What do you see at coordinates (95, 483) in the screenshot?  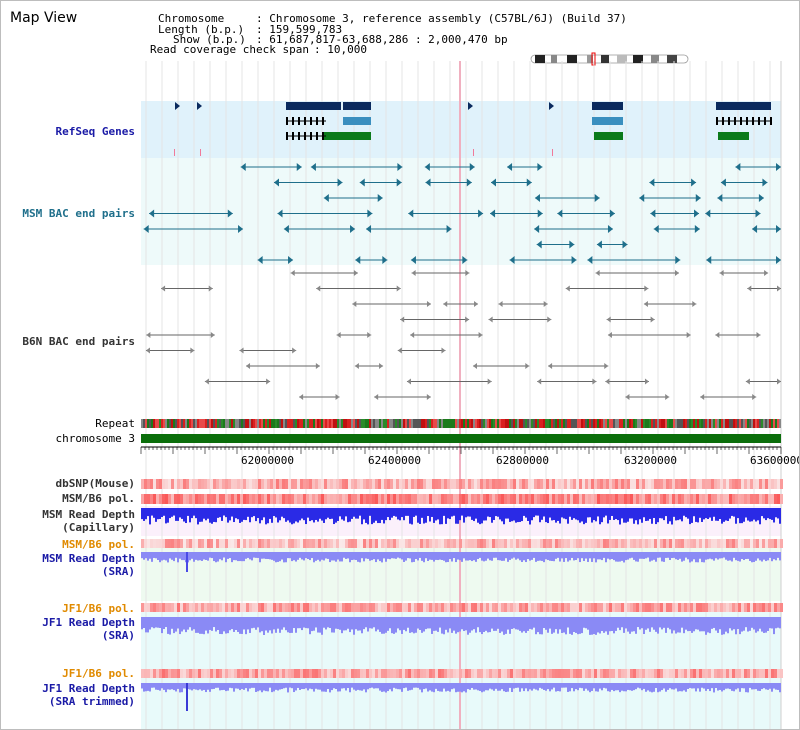 I see `dbsnp-label: dbSNP(Mouse)` at bounding box center [95, 483].